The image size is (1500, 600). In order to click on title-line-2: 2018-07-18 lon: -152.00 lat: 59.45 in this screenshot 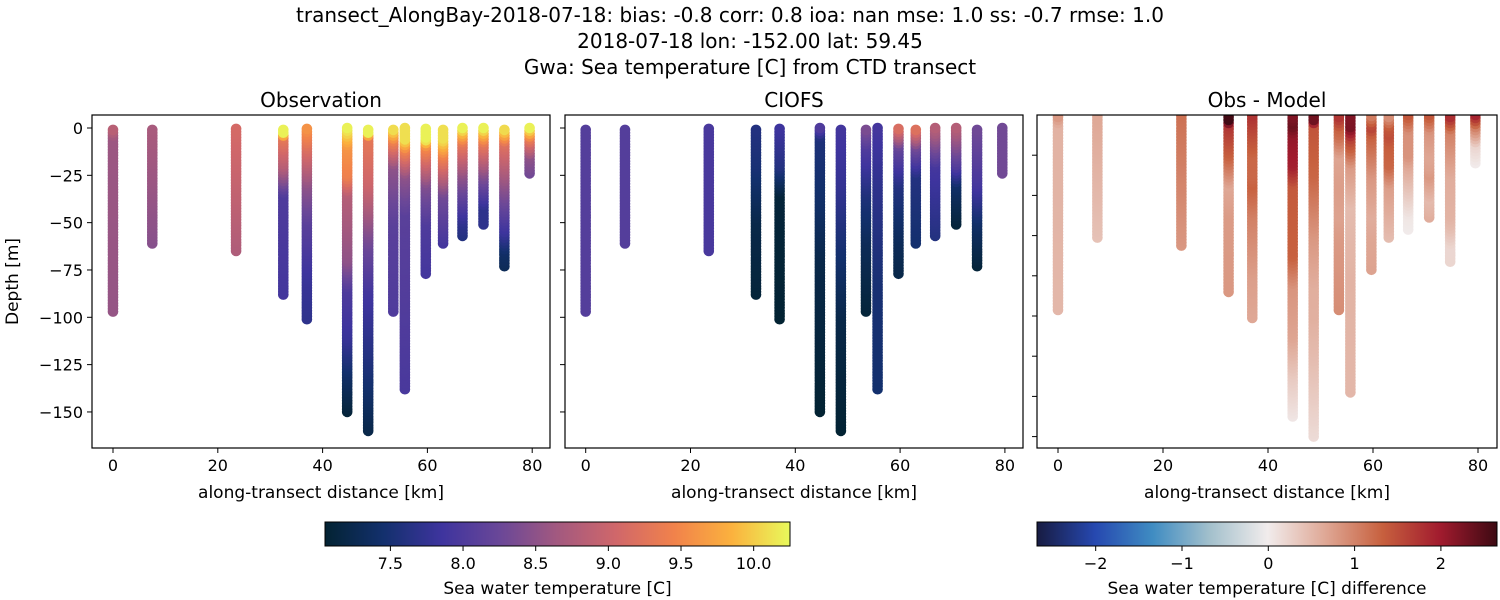, I will do `click(750, 41)`.